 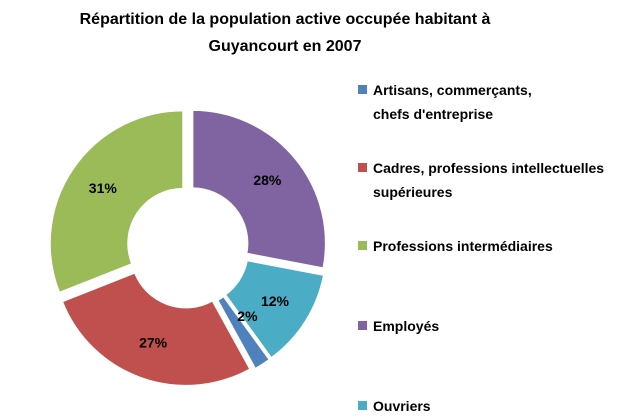 I want to click on data-label: 12%, so click(x=275, y=301).